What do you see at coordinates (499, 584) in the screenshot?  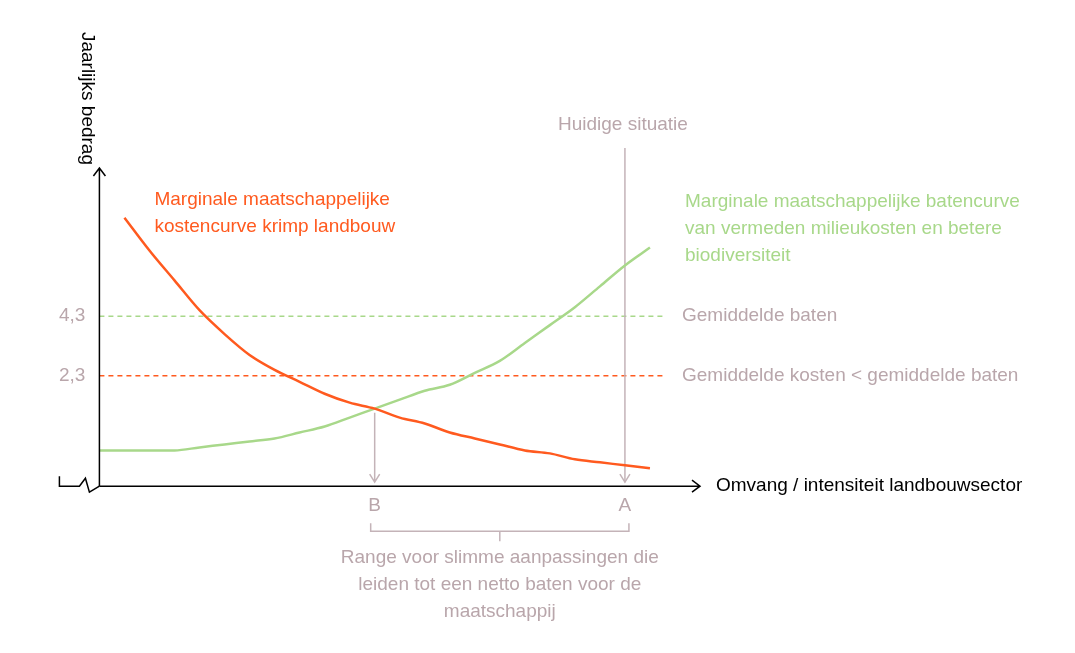 I see `text: Range voor slimme aanpassingen die leiden tot een netto baten voor de maatschappij` at bounding box center [499, 584].